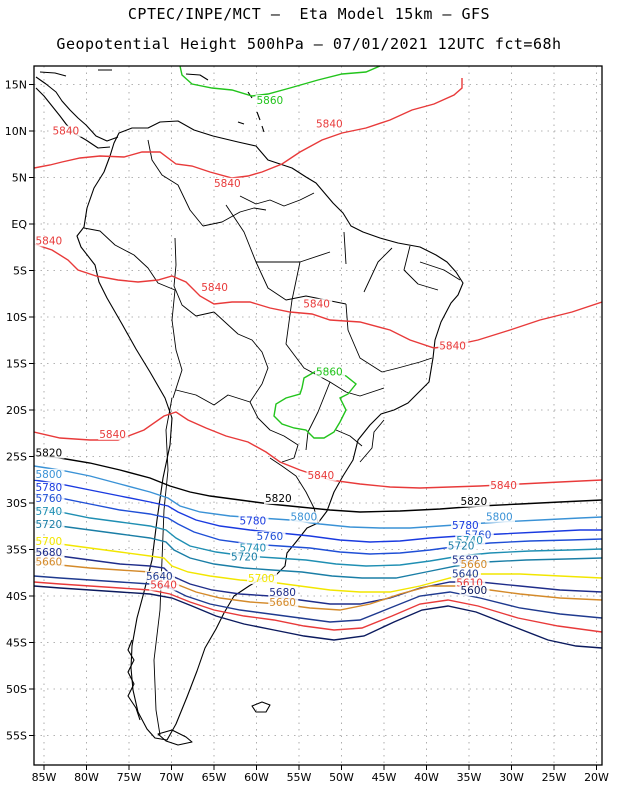 This screenshot has width=618, height=800. What do you see at coordinates (16, 85) in the screenshot?
I see `lat-tick-label: 15N` at bounding box center [16, 85].